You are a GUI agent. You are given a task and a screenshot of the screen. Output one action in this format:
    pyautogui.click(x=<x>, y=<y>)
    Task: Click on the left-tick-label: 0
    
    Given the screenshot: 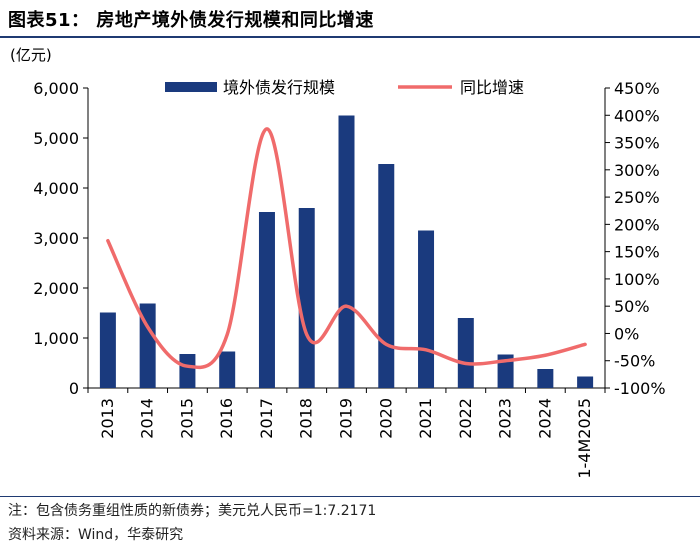 What is the action you would take?
    pyautogui.click(x=74, y=388)
    